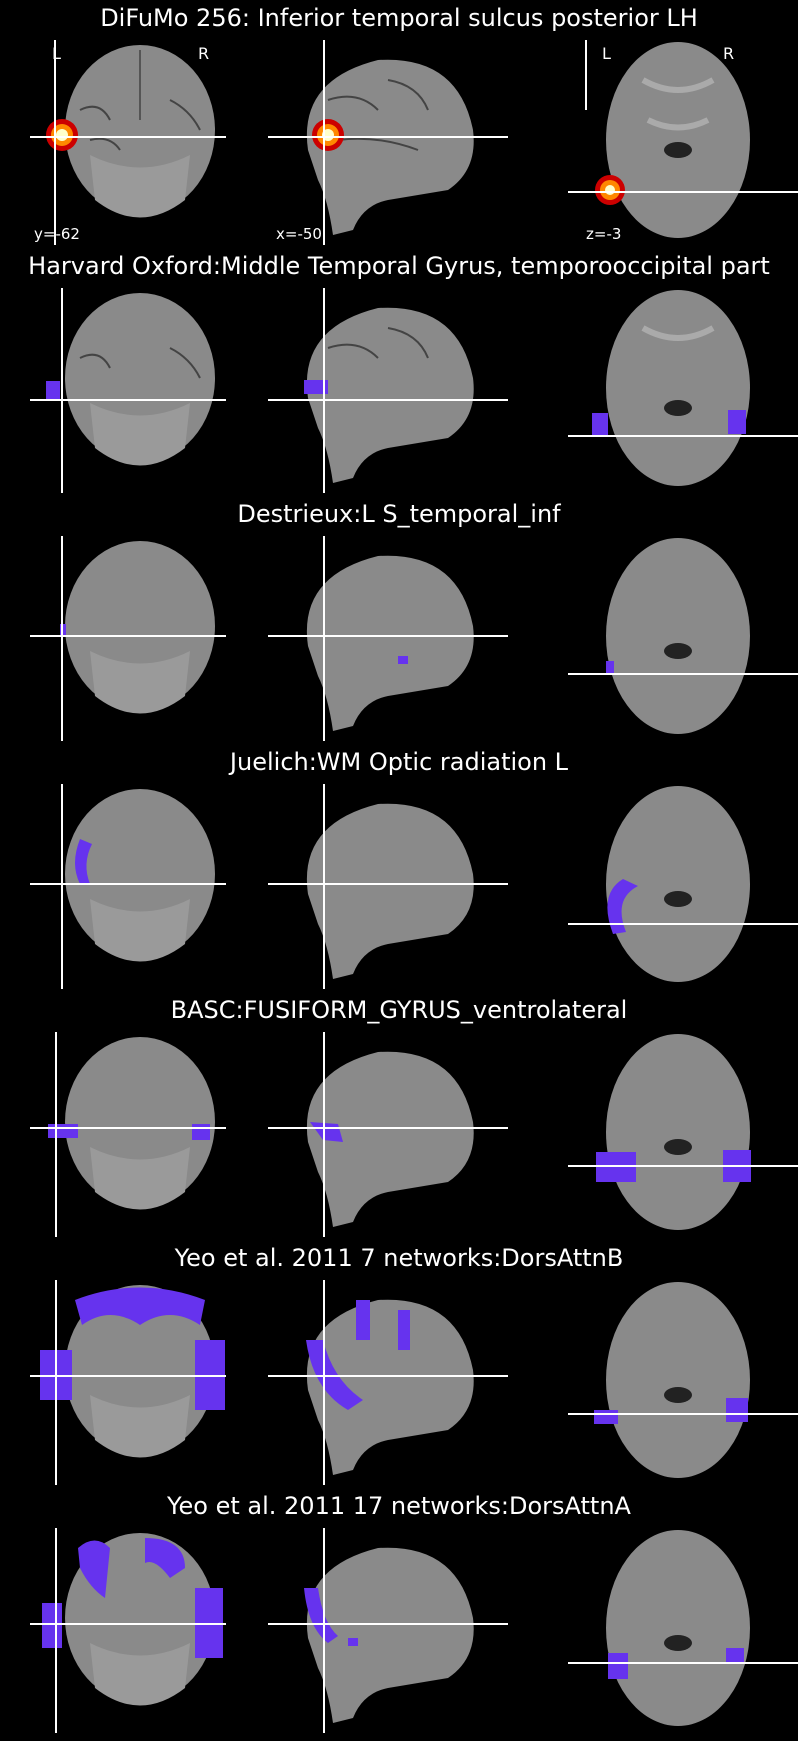 The width and height of the screenshot is (798, 1741). Describe the element at coordinates (399, 1506) in the screenshot. I see `panel-title: Yeo et al. 2011 17 networks:DorsAttnA` at that location.